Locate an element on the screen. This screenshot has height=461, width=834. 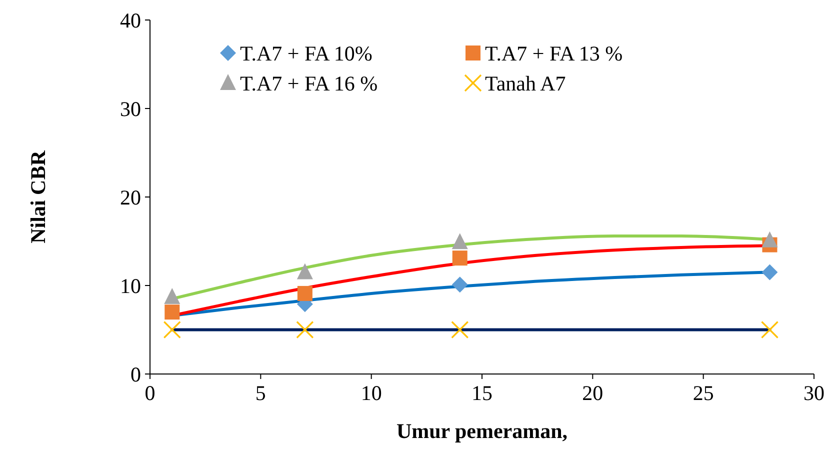
y-tick-label: 30 is located at coordinates (130, 108).